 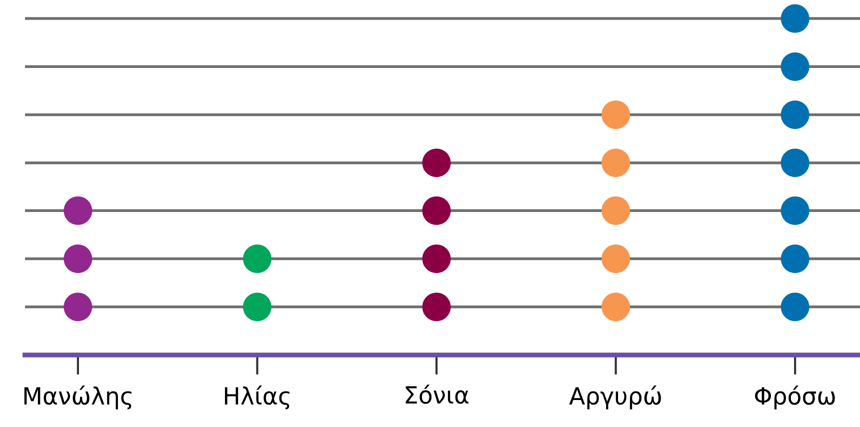 I want to click on x-tick-label: Φρόσω, so click(x=795, y=398).